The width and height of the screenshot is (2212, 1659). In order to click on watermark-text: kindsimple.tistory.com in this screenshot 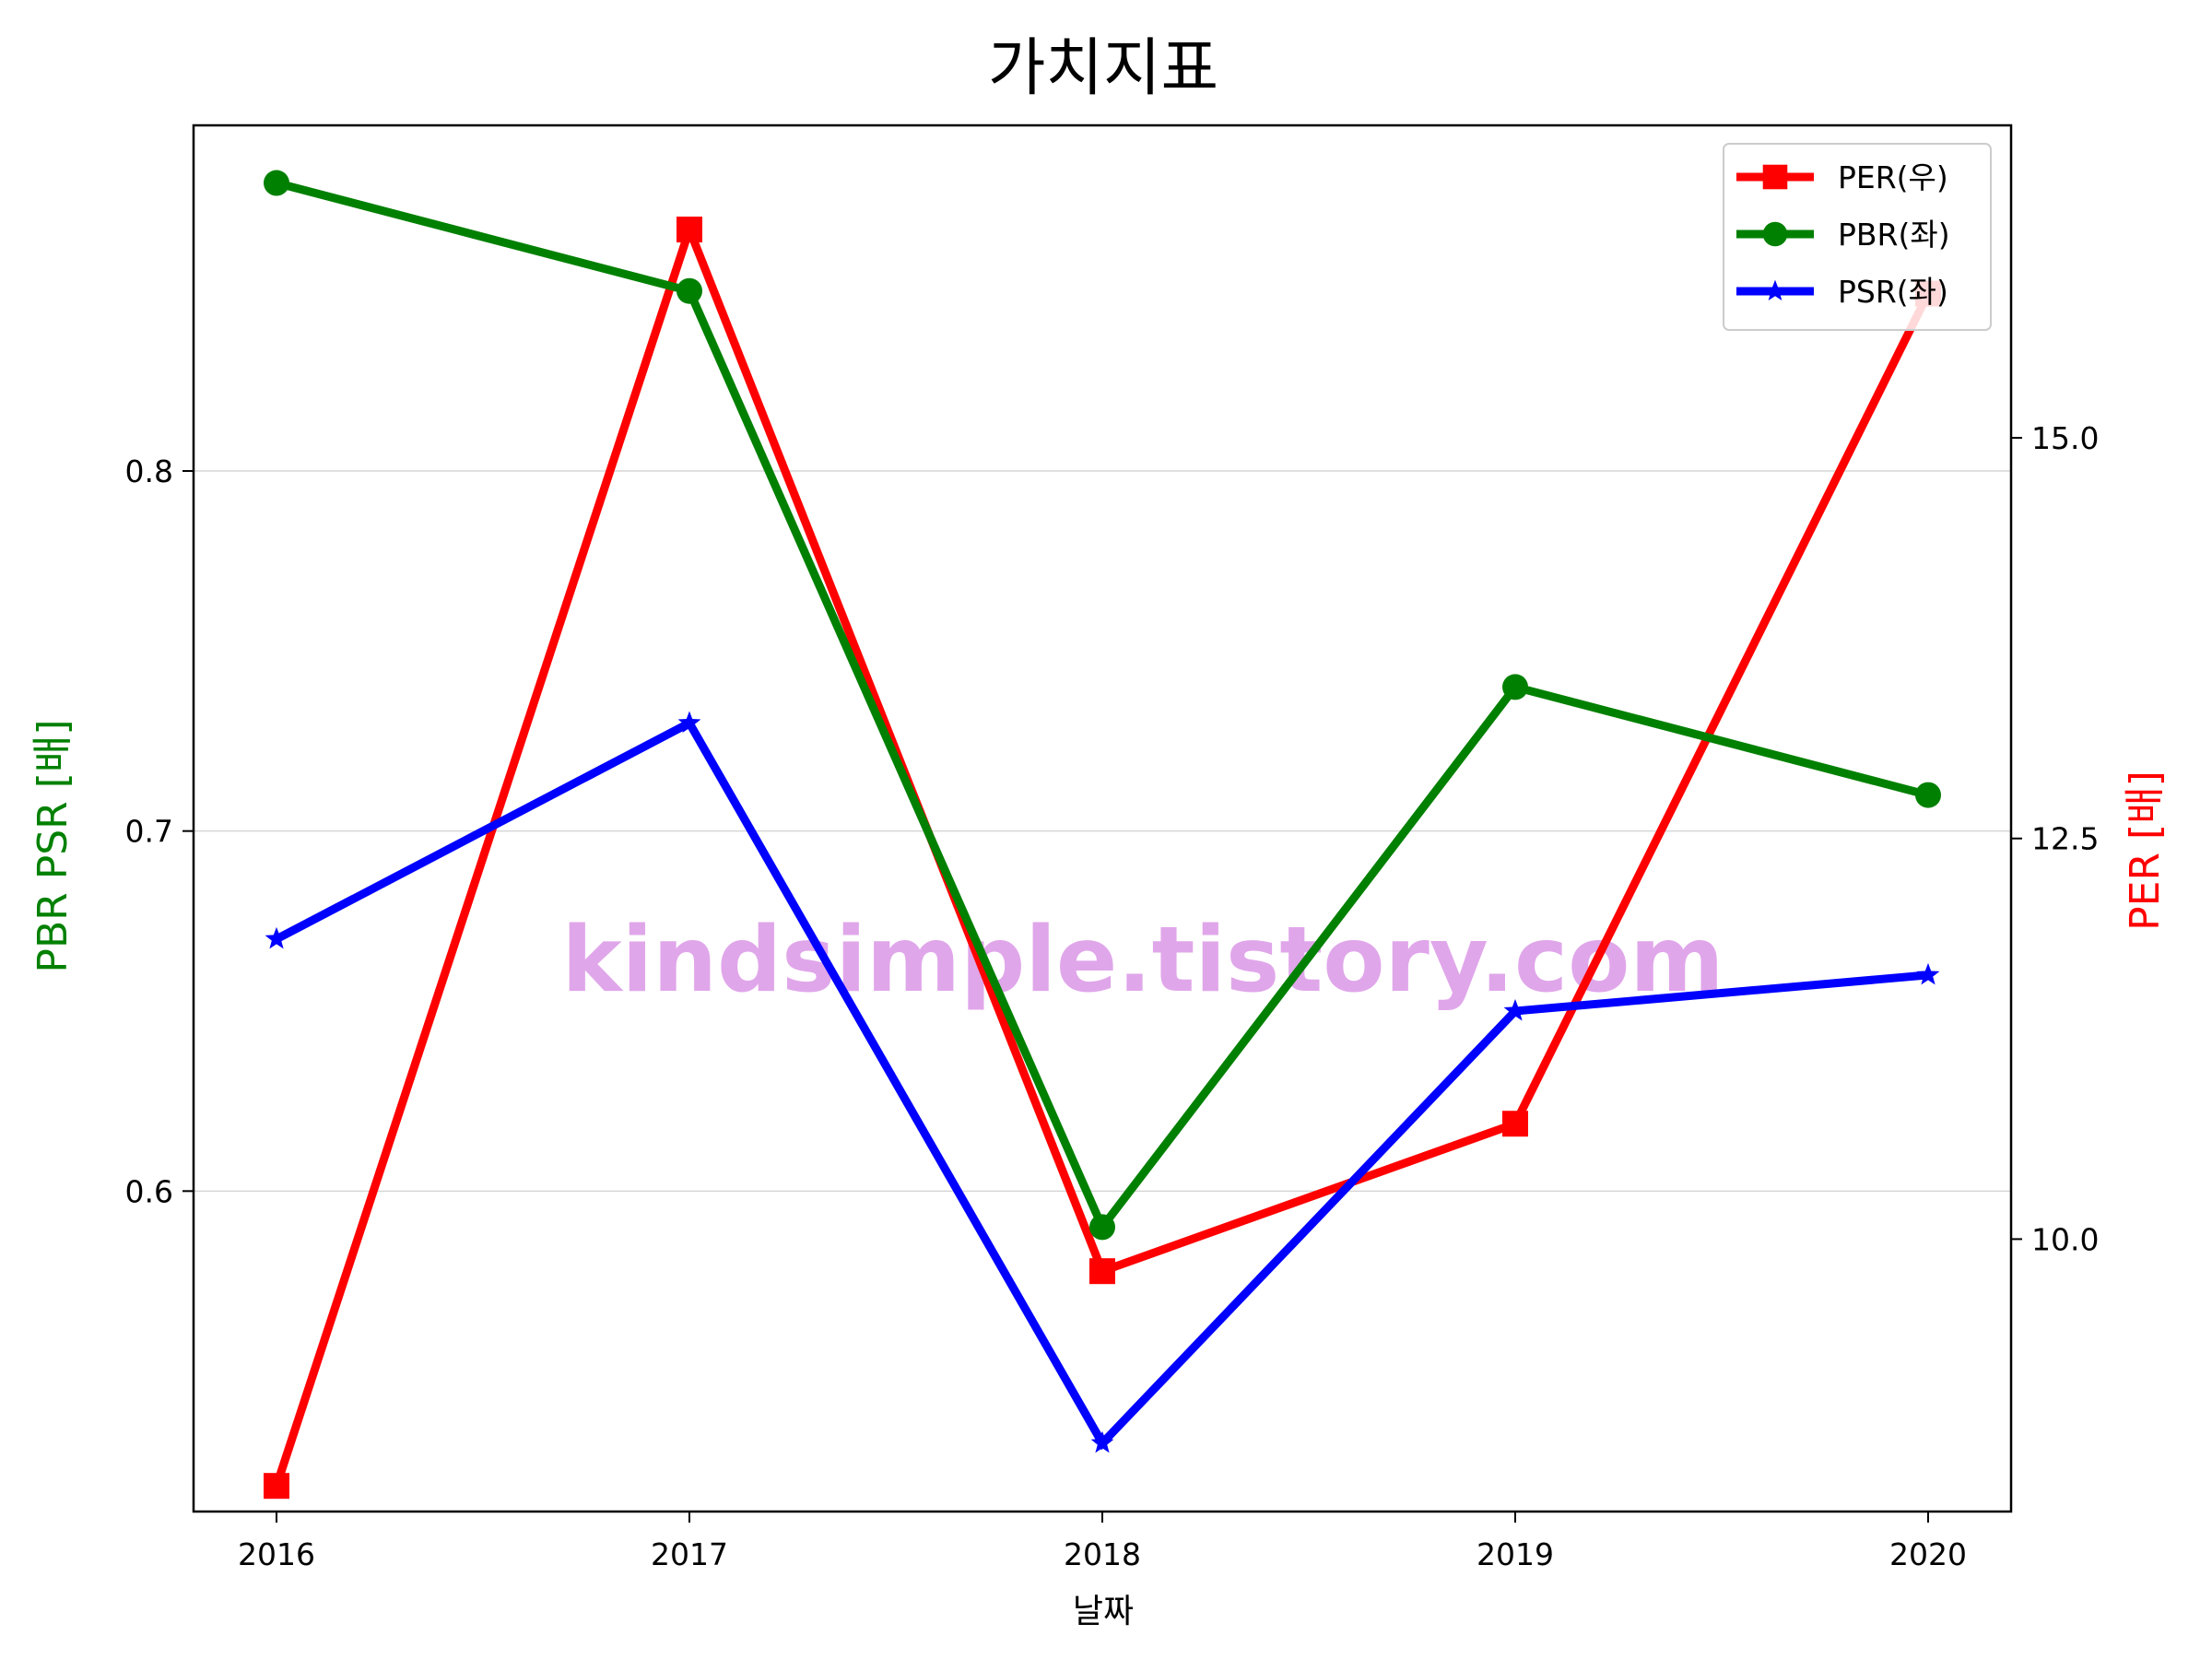, I will do `click(1142, 960)`.